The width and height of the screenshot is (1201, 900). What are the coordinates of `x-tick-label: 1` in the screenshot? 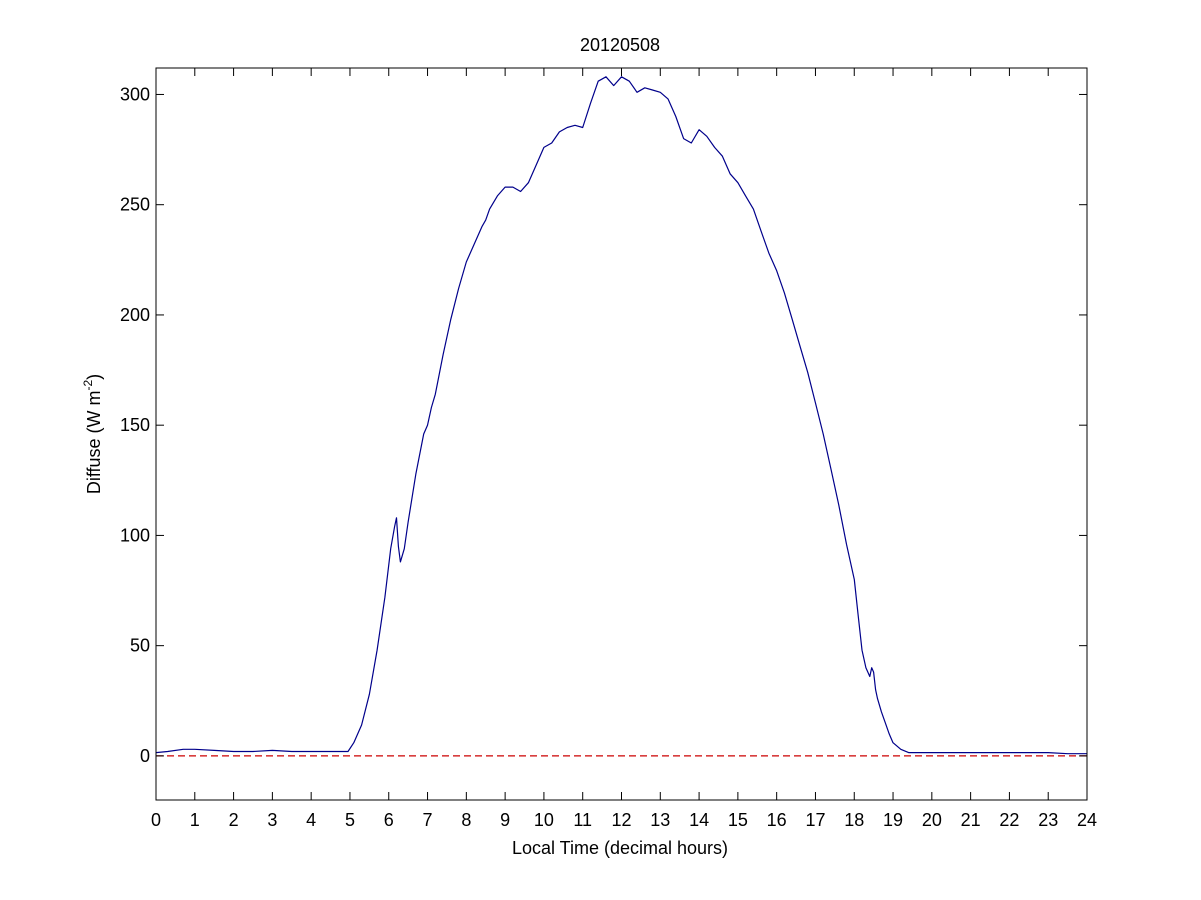 It's located at (195, 820).